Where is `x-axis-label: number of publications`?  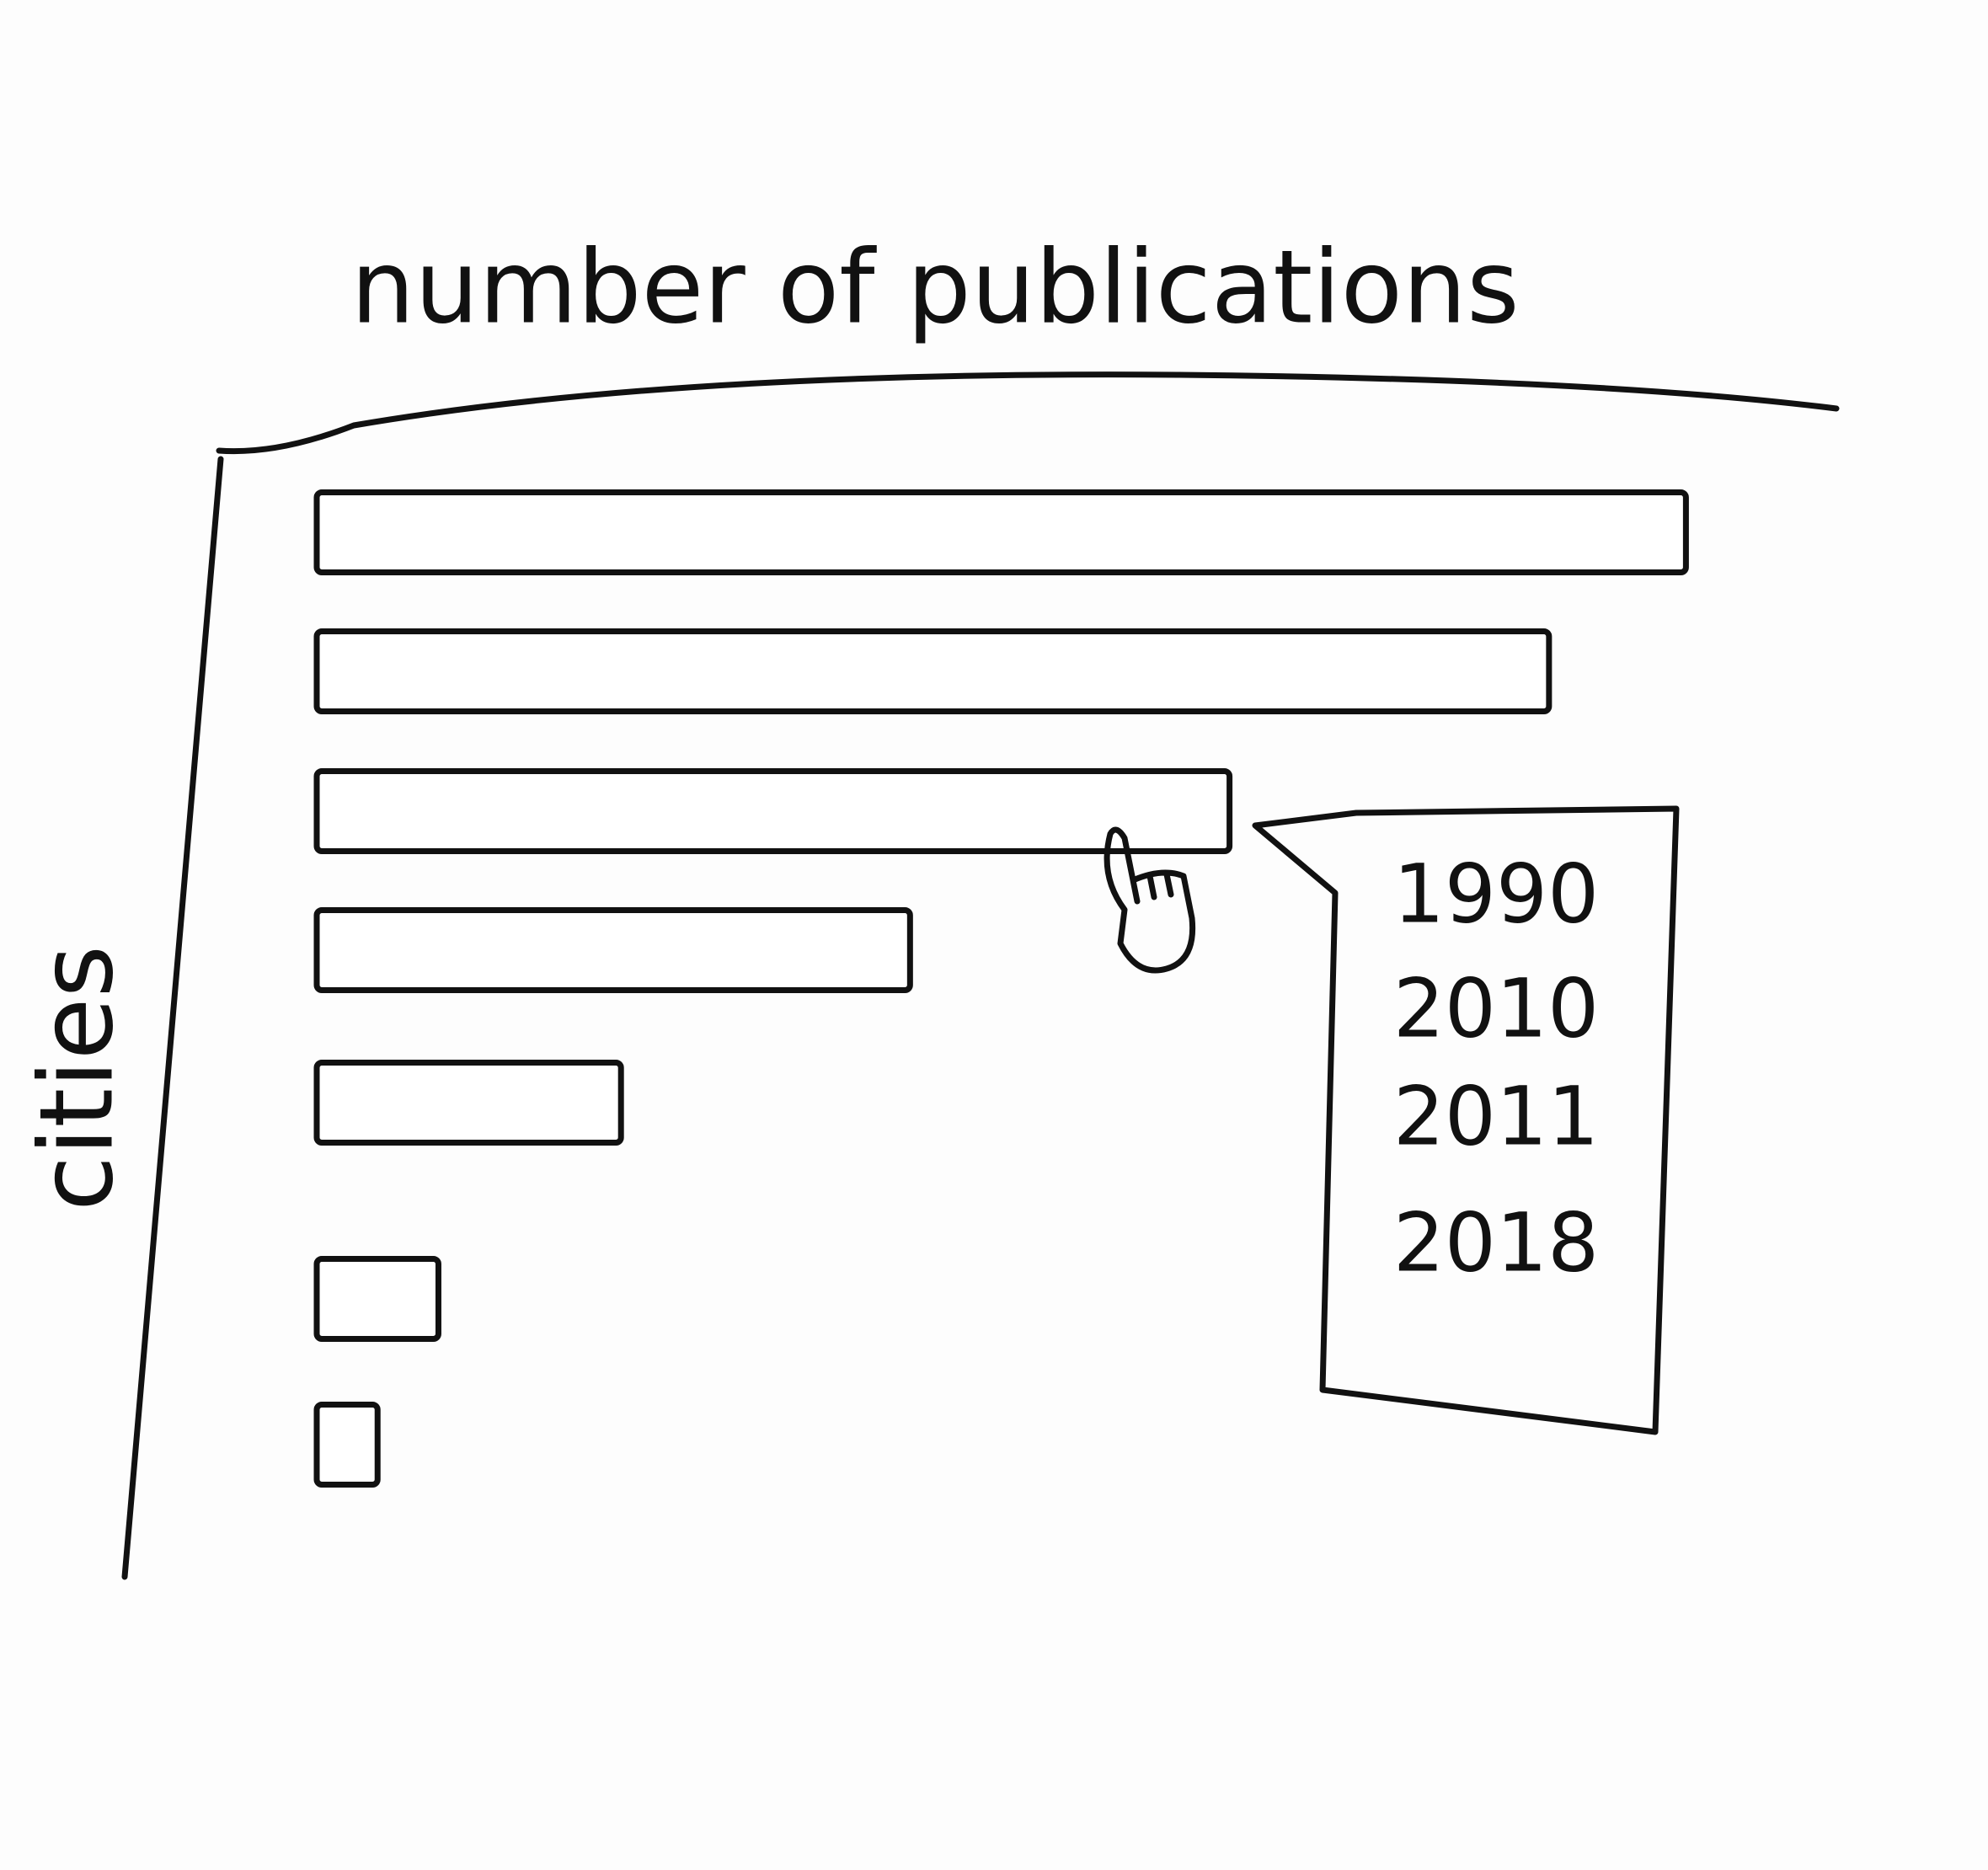
x-axis-label: number of publications is located at coordinates (935, 288).